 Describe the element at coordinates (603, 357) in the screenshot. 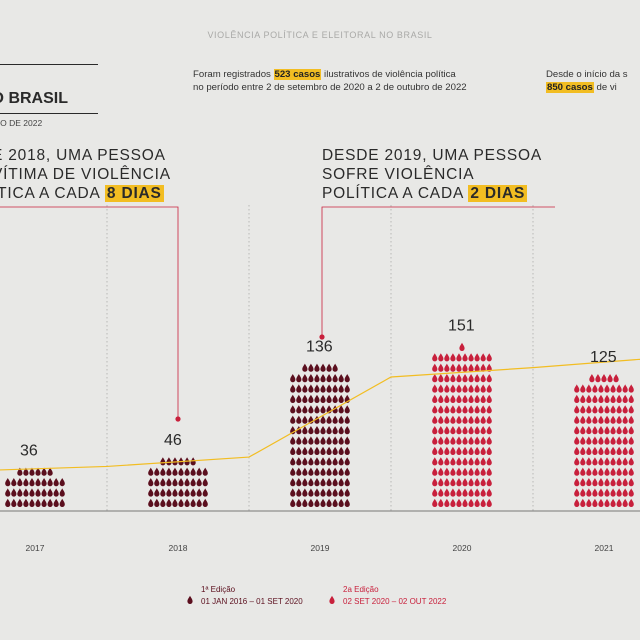

I see `value-label-2021: 125` at that location.